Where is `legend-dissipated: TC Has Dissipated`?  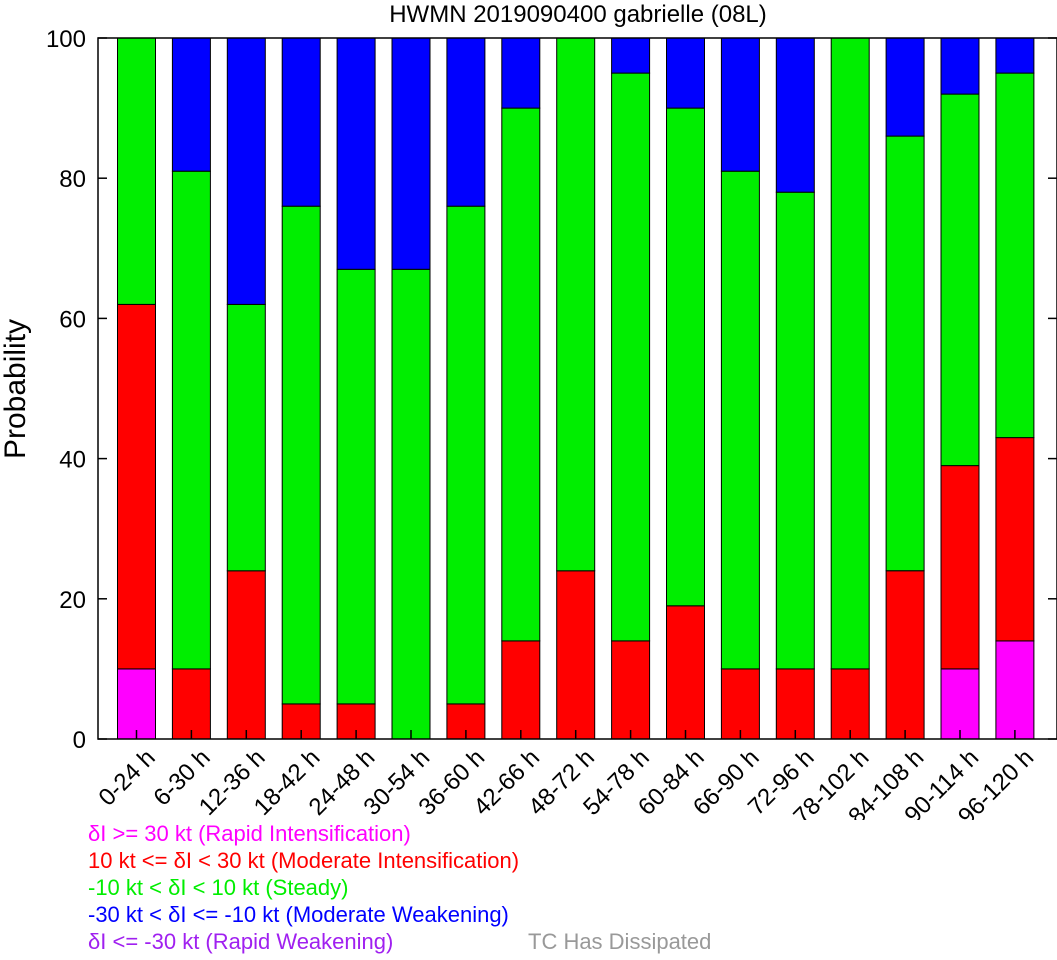 legend-dissipated: TC Has Dissipated is located at coordinates (620, 941).